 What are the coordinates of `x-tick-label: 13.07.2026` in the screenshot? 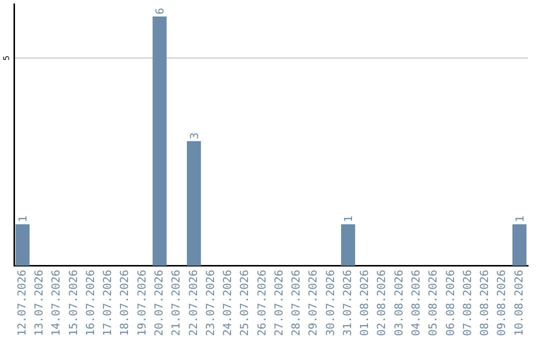 It's located at (39, 303).